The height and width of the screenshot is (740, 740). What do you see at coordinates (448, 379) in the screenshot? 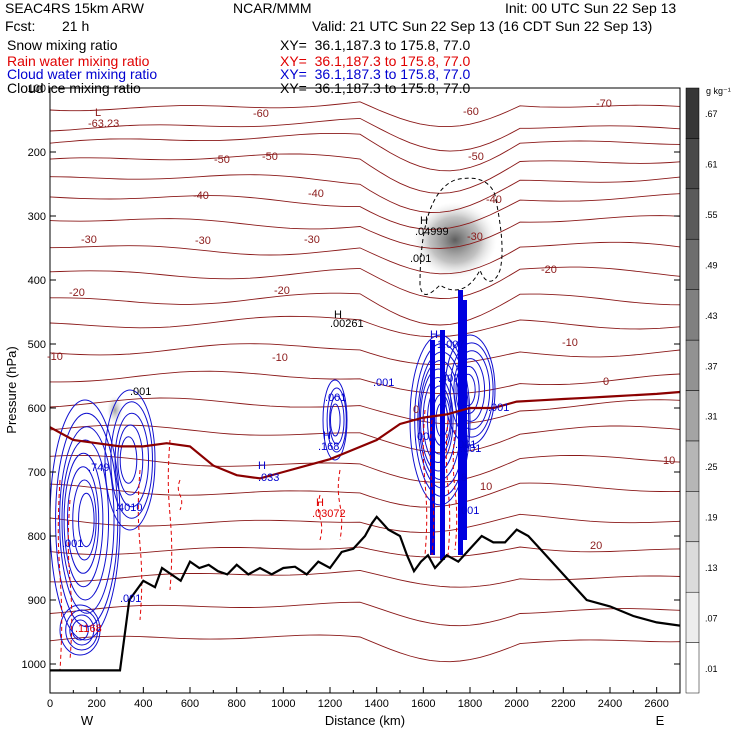
I see `contour-label: .407` at bounding box center [448, 379].